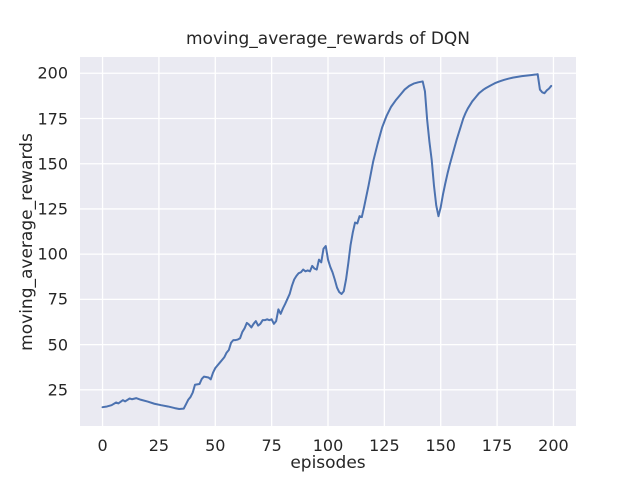 Image resolution: width=640 pixels, height=480 pixels. What do you see at coordinates (440, 445) in the screenshot?
I see `x-tick-label: 150` at bounding box center [440, 445].